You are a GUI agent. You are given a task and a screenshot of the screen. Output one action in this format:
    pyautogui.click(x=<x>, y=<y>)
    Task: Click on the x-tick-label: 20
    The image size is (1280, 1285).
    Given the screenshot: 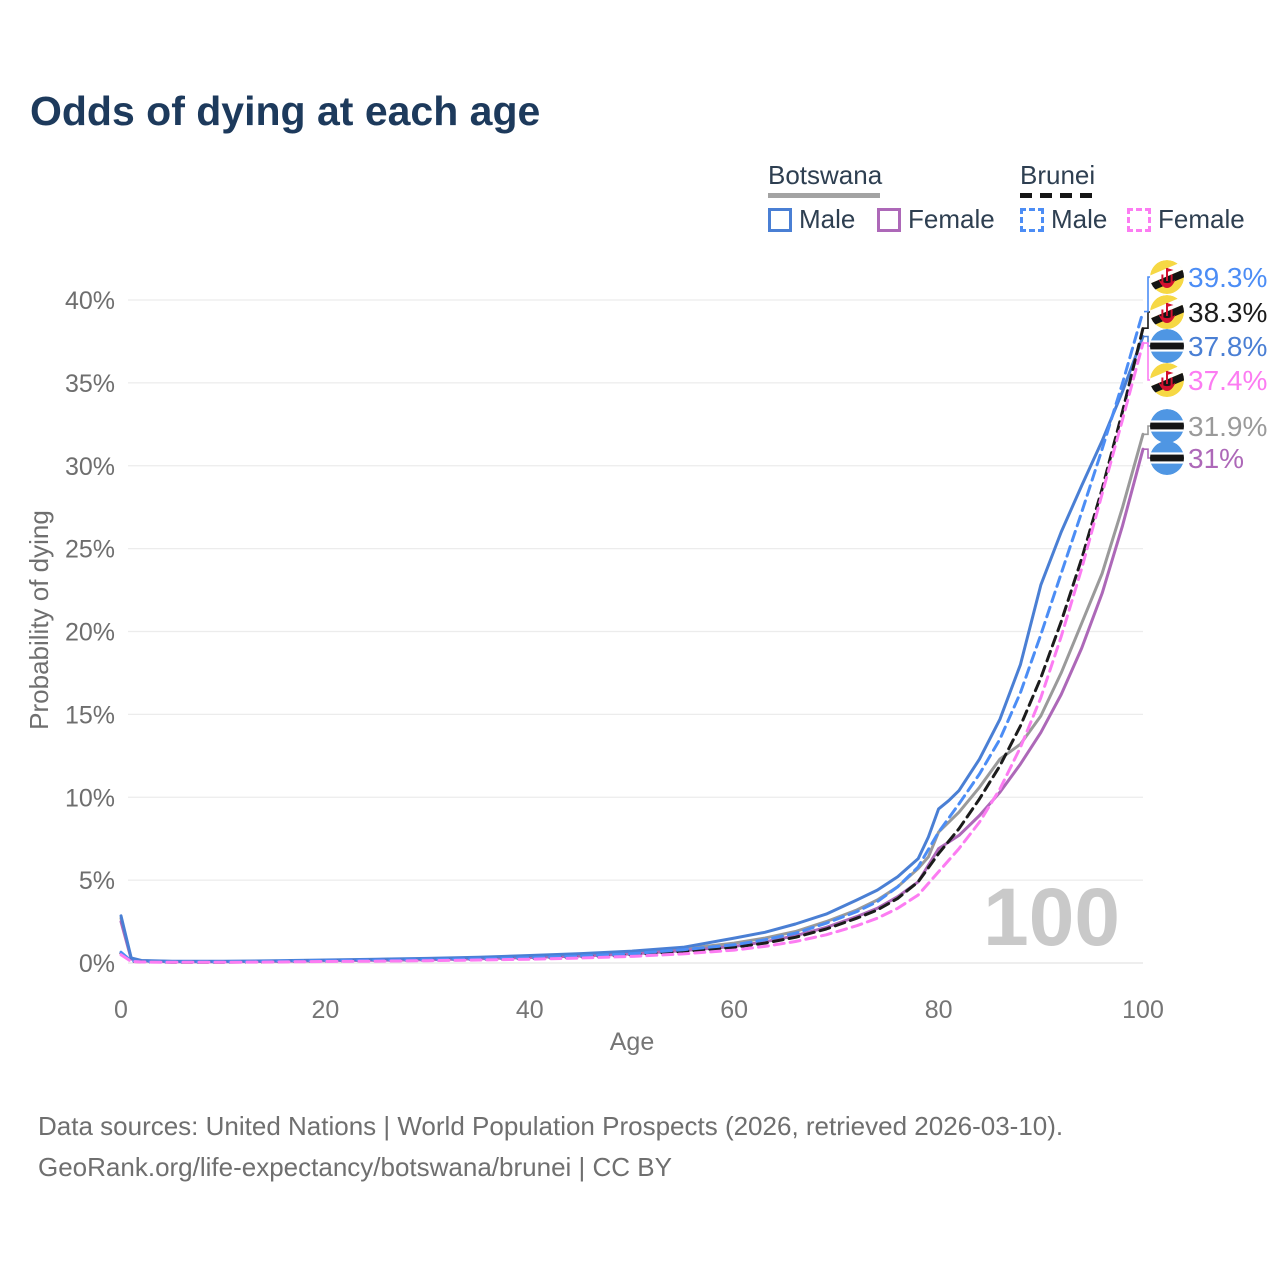 What is the action you would take?
    pyautogui.click(x=325, y=1010)
    